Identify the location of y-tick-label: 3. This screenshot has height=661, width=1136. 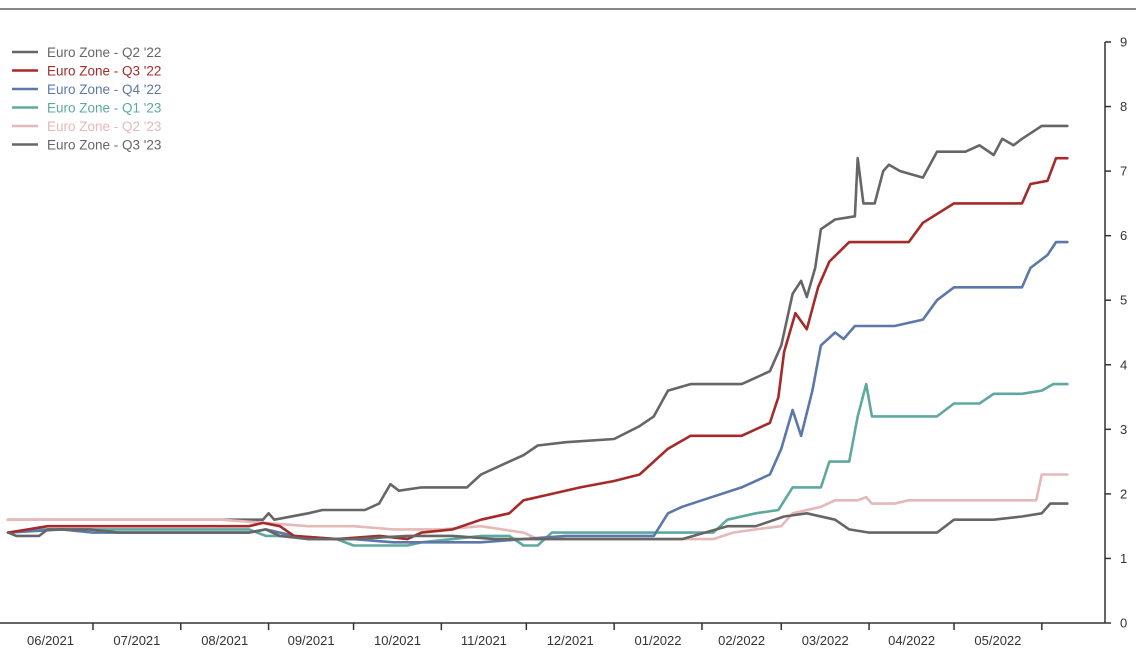
(1123, 429).